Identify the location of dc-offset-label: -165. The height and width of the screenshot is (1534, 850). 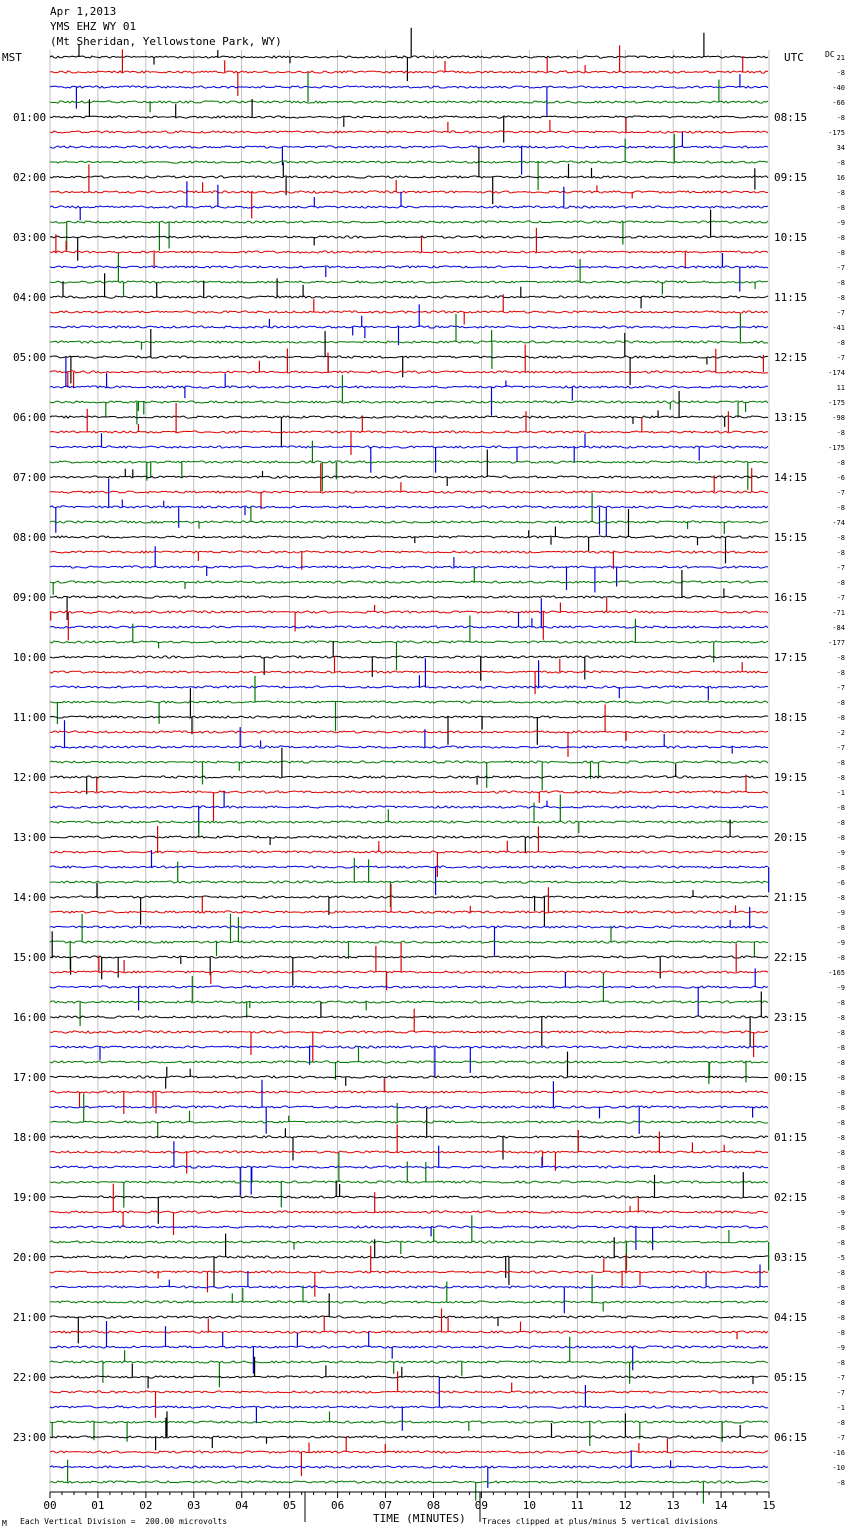
(836, 973).